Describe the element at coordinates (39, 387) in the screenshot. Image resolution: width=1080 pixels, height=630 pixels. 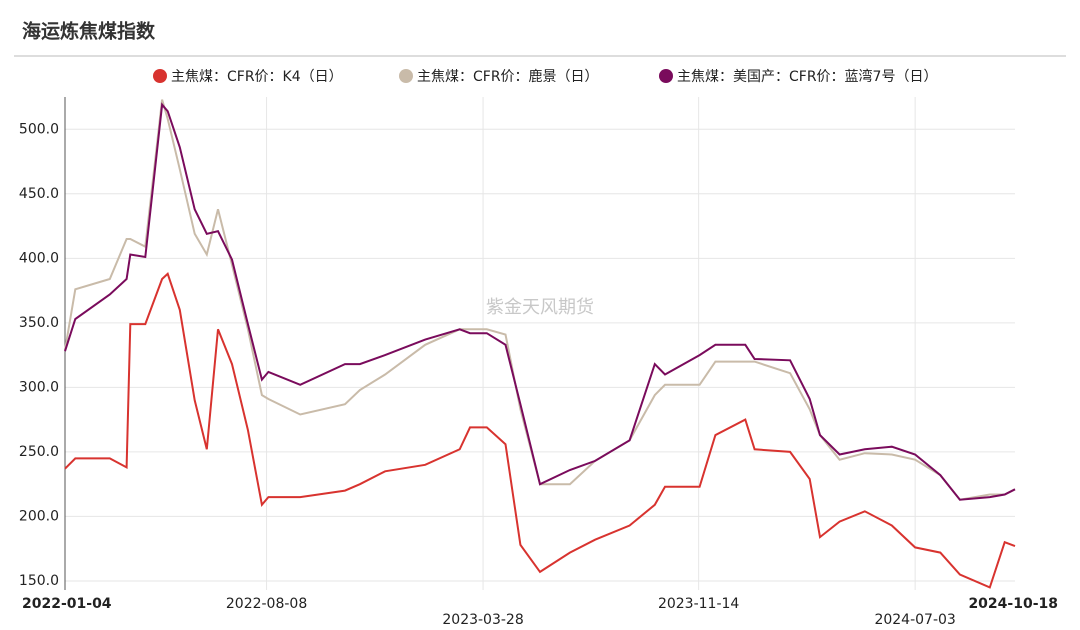
I see `y-tick-label: 300.0` at that location.